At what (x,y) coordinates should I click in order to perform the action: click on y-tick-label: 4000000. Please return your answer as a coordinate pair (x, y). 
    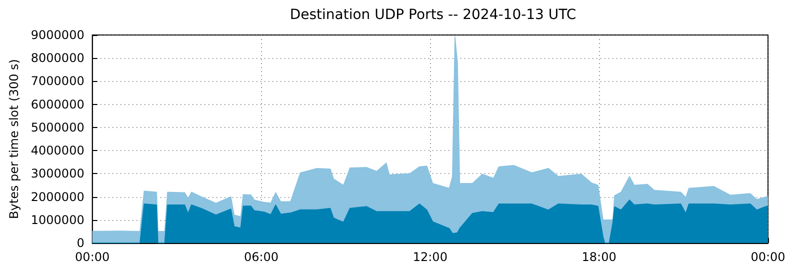
    Looking at the image, I should click on (57, 151).